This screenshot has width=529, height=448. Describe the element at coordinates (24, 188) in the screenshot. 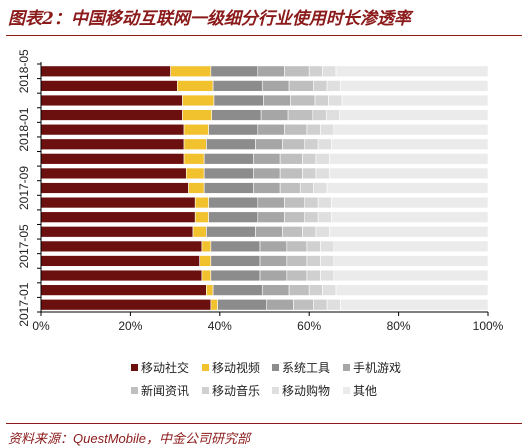

I see `y-tick-label: 2017-09` at that location.